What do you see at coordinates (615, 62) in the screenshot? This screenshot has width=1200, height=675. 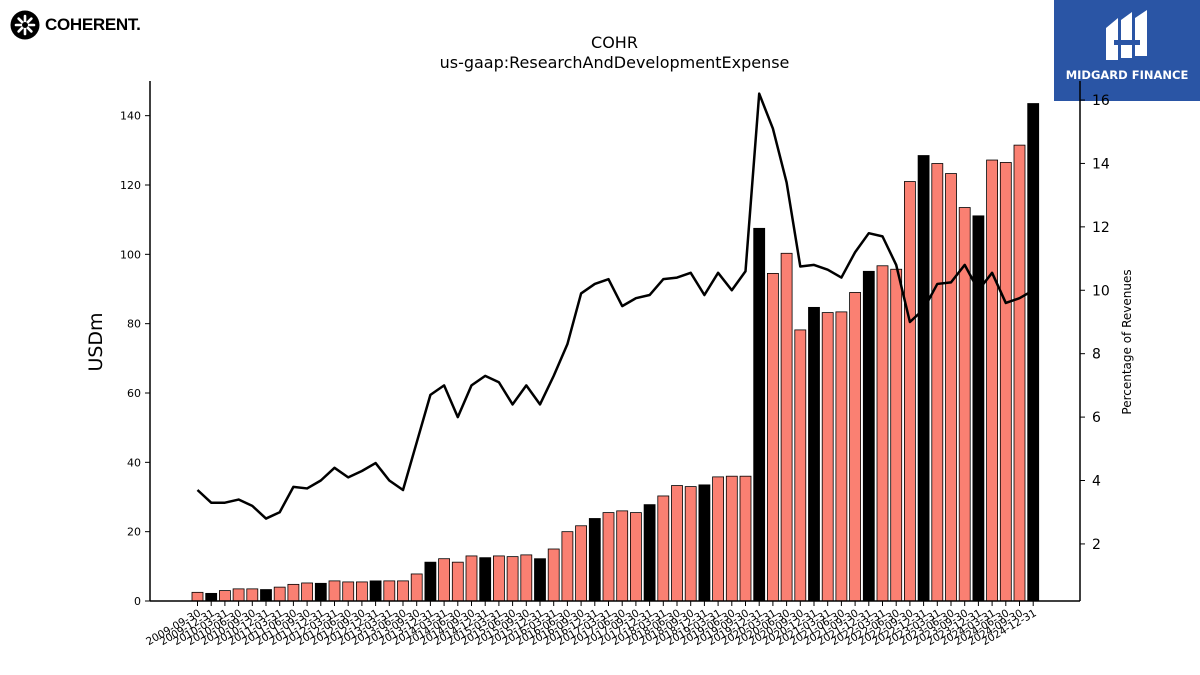 I see `chart-subtitle: us-gaap:ResearchAndDevelopmentExpense` at bounding box center [615, 62].